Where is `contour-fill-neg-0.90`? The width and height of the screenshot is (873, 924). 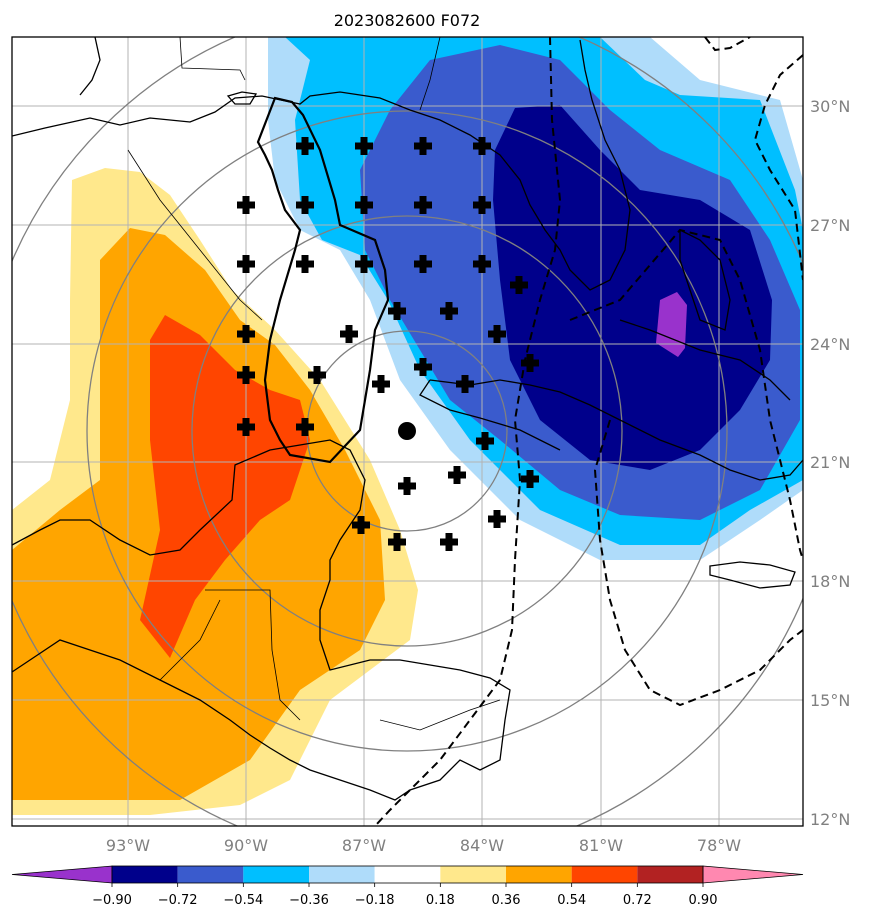 contour-fill-neg-0.90 is located at coordinates (671, 324).